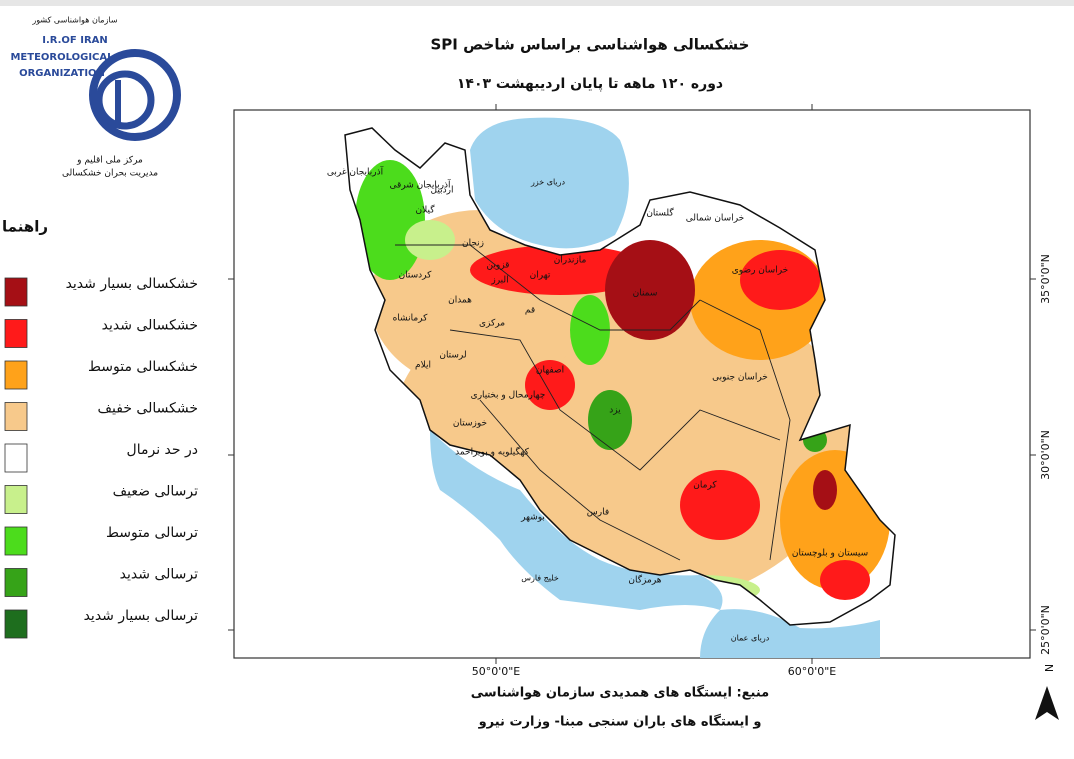 This screenshot has width=1074, height=759. I want to click on province-label: بوشهر, so click(532, 518).